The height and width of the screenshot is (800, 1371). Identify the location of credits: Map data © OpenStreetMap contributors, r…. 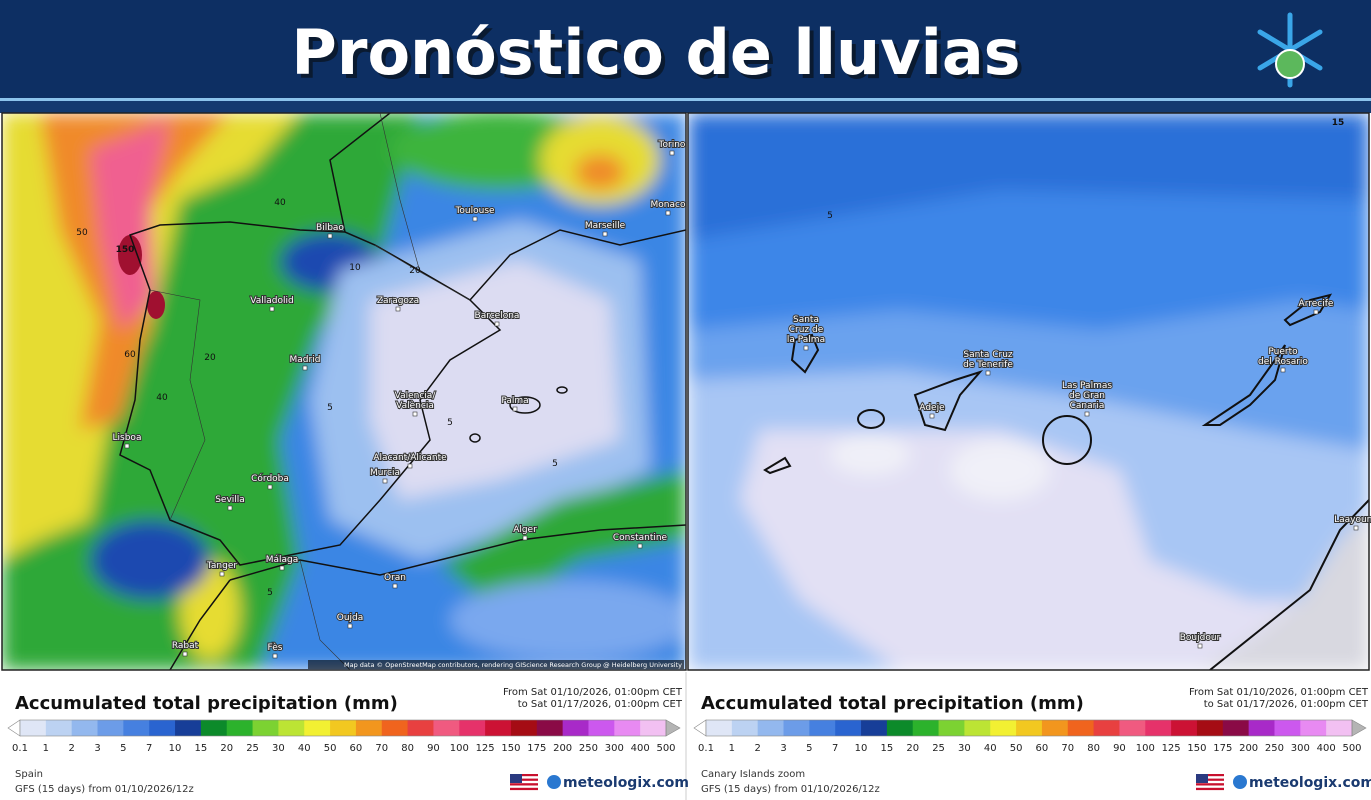
(513, 665).